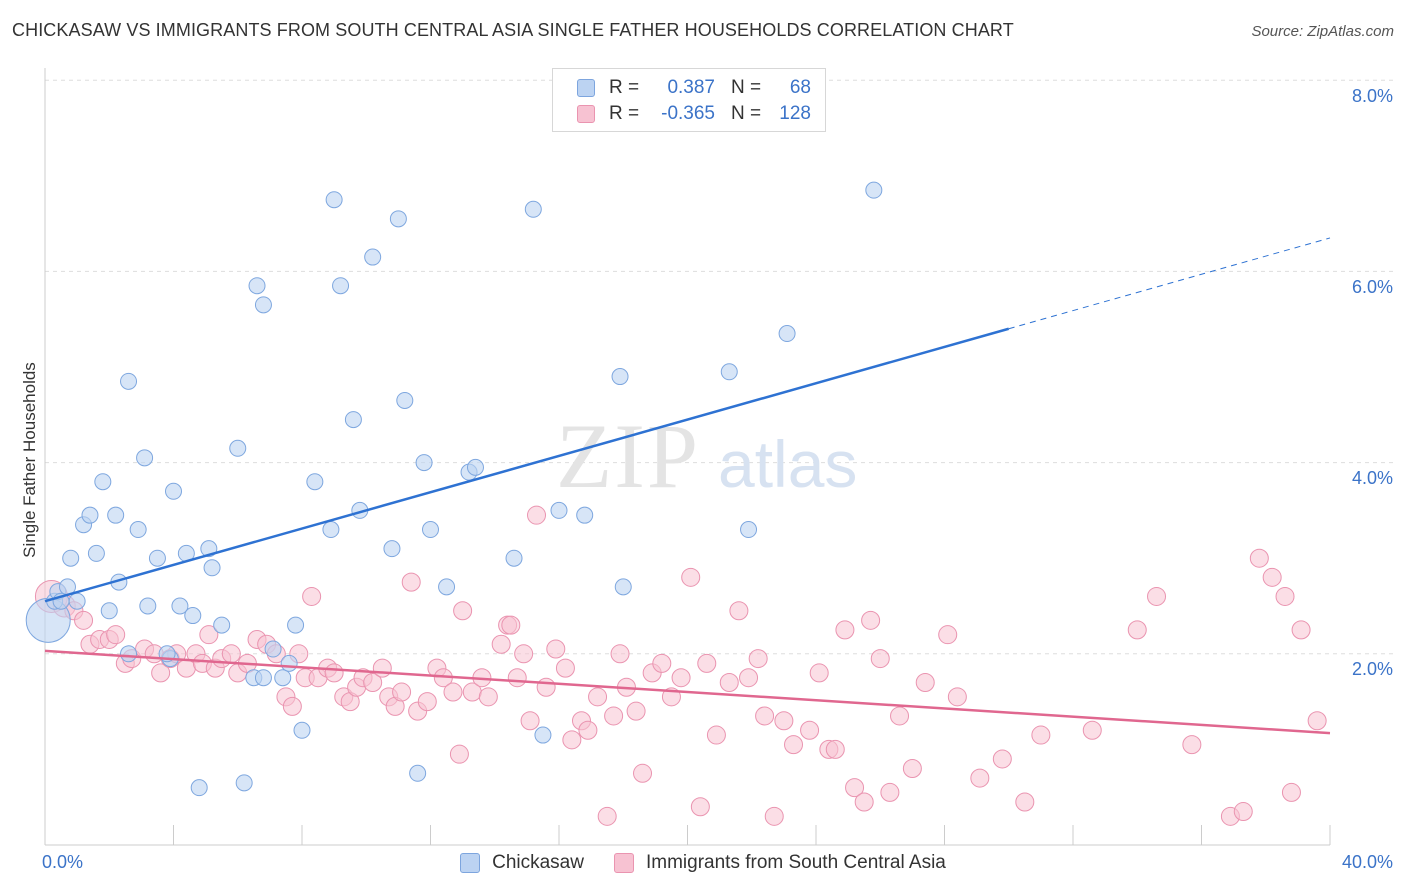 The width and height of the screenshot is (1406, 892). What do you see at coordinates (628, 456) in the screenshot?
I see `watermark-zip: ZIP` at bounding box center [628, 456].